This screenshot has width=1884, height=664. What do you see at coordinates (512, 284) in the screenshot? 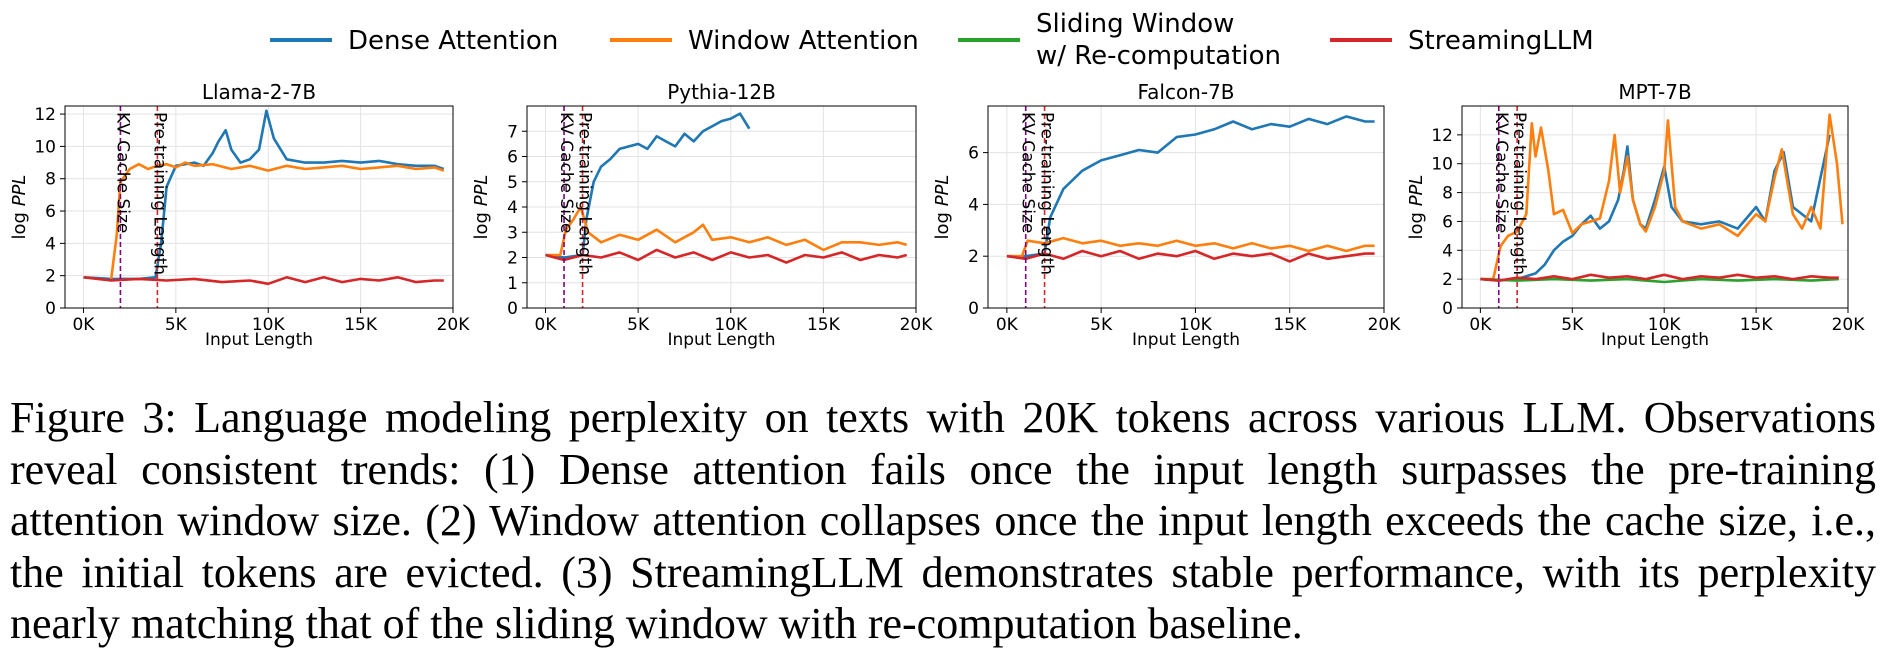
I see `y-tick-label: 1` at bounding box center [512, 284].